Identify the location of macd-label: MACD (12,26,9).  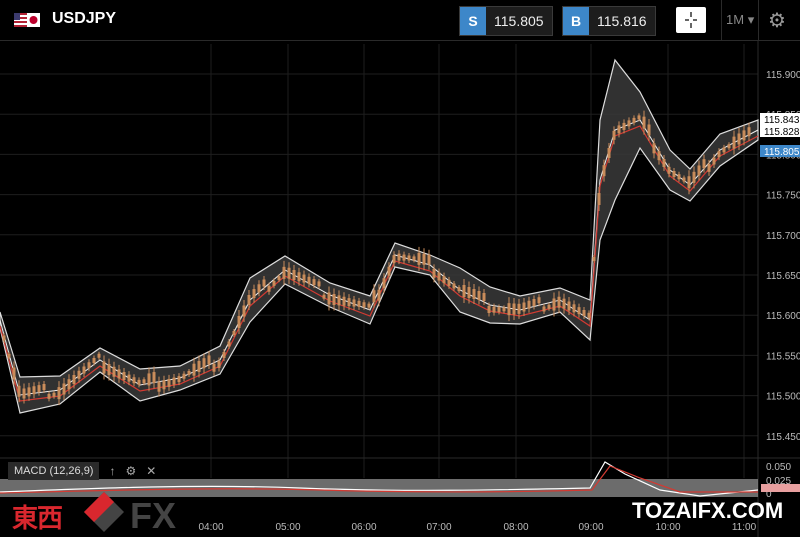
(54, 471).